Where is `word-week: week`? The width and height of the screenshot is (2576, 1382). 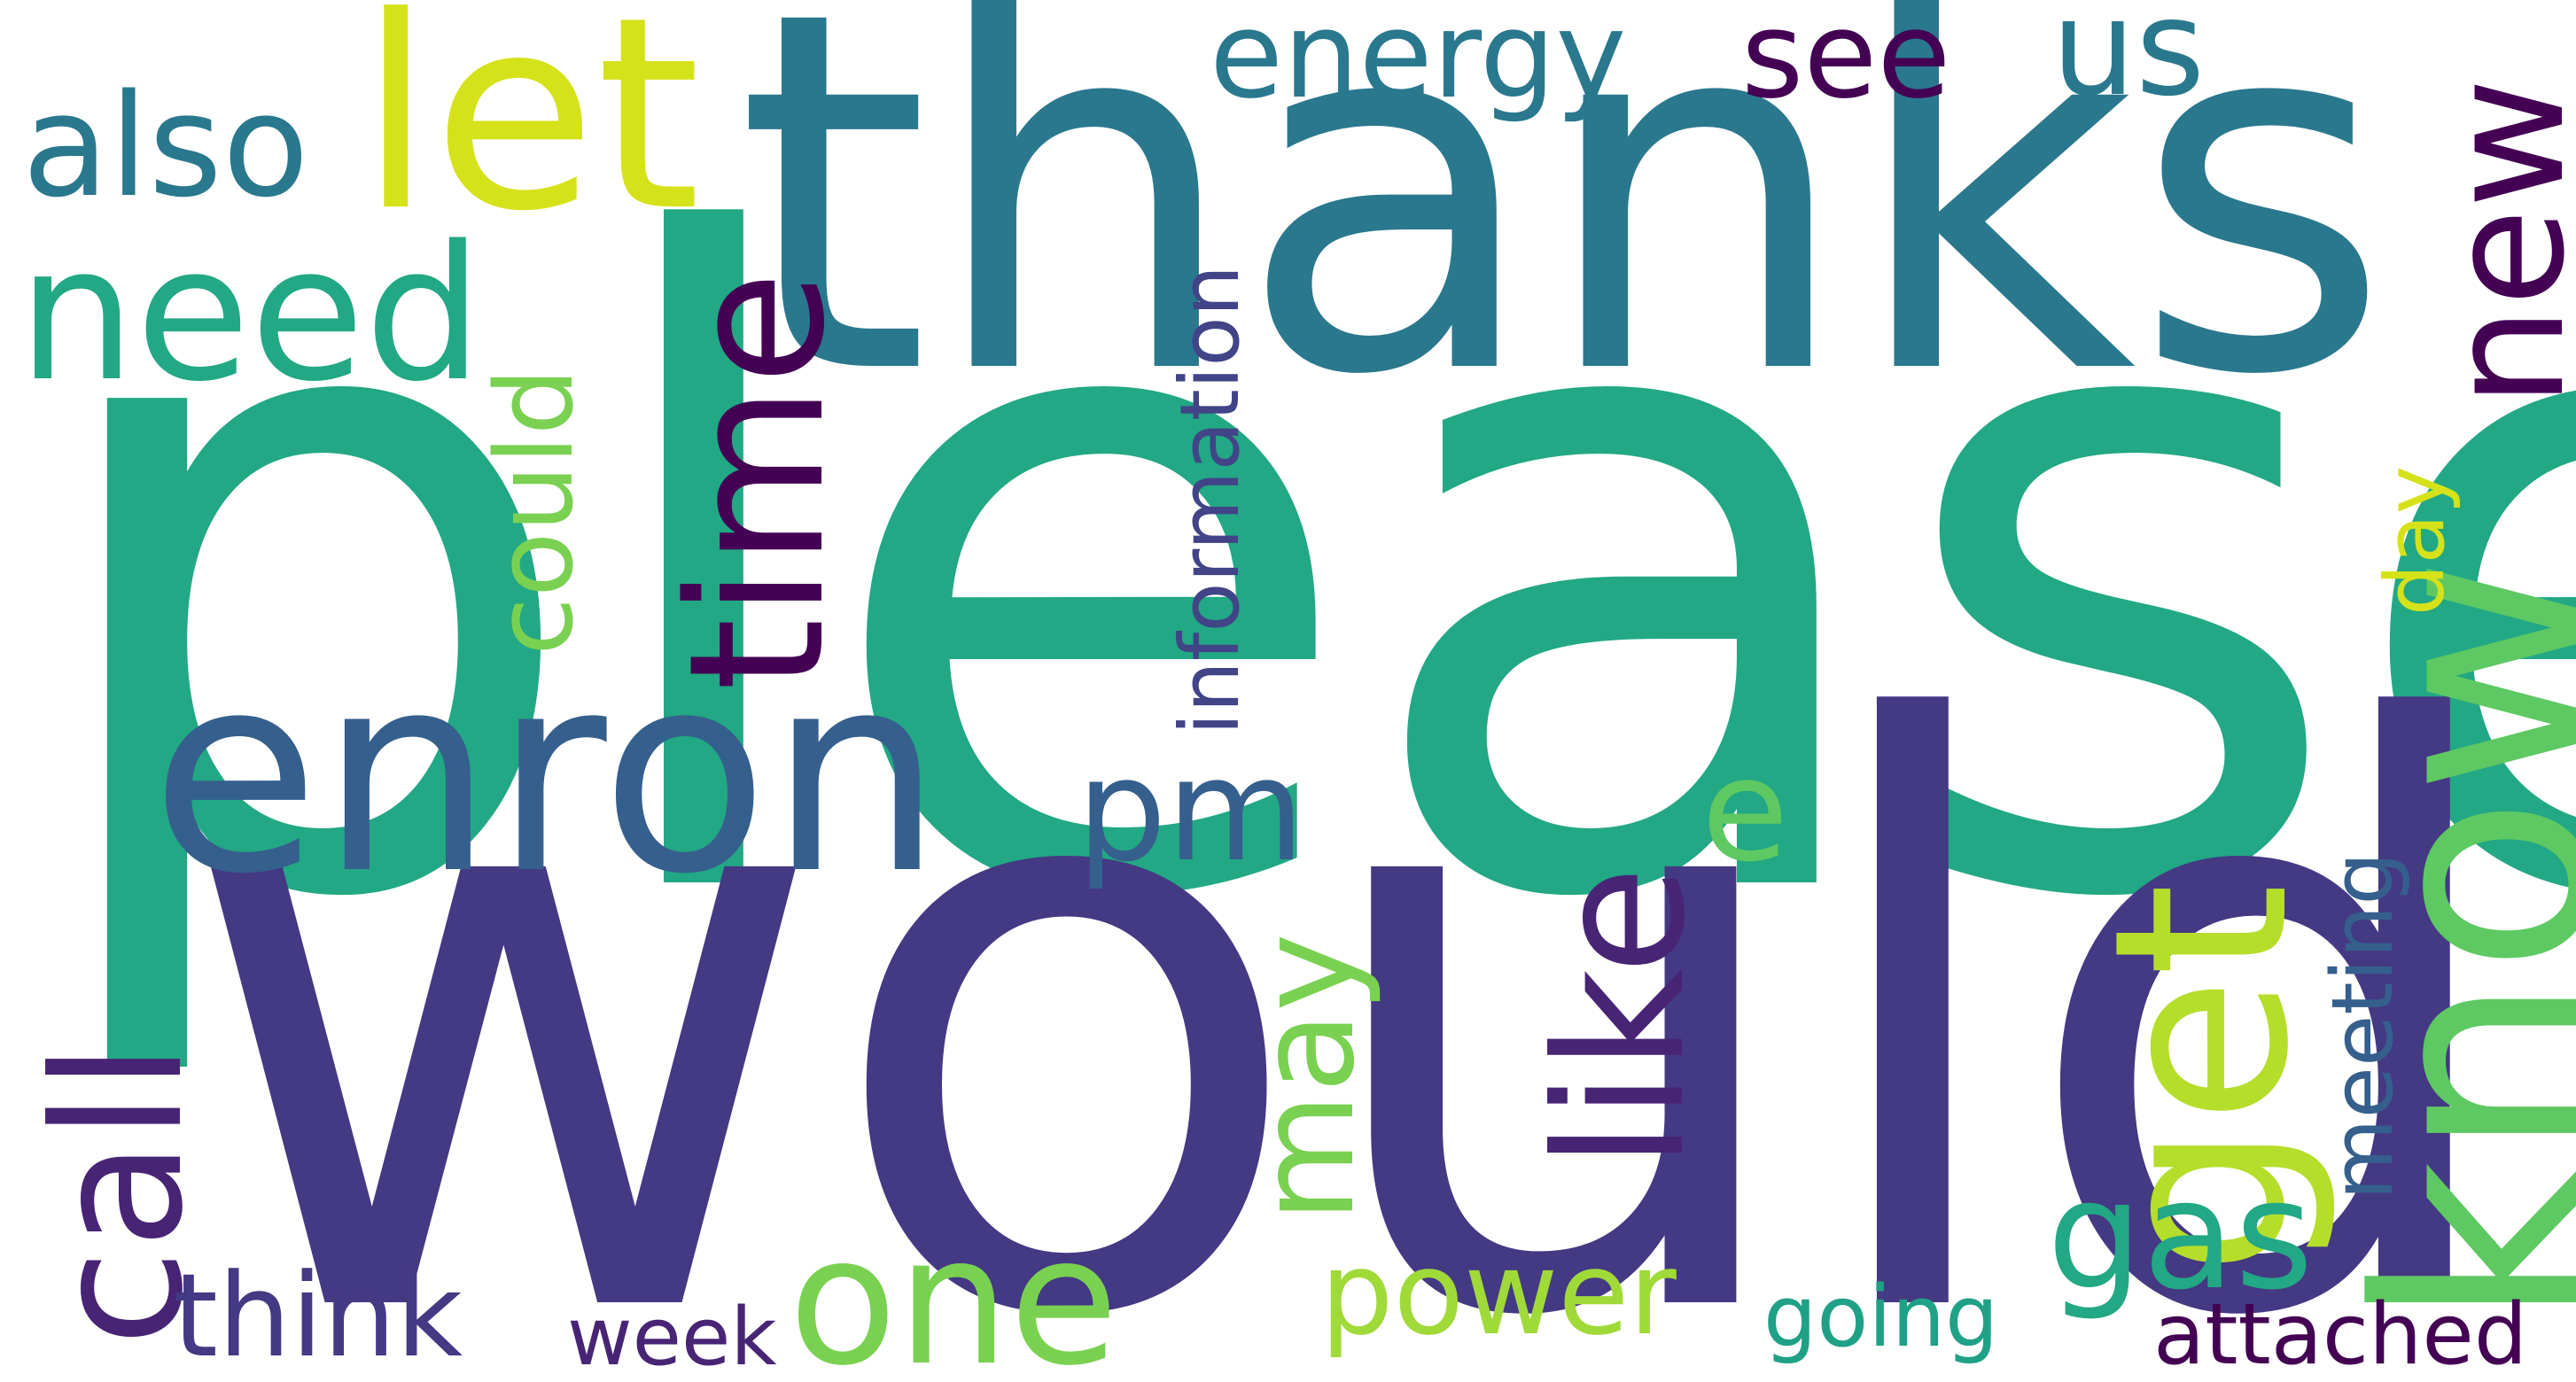
word-week: week is located at coordinates (672, 1336).